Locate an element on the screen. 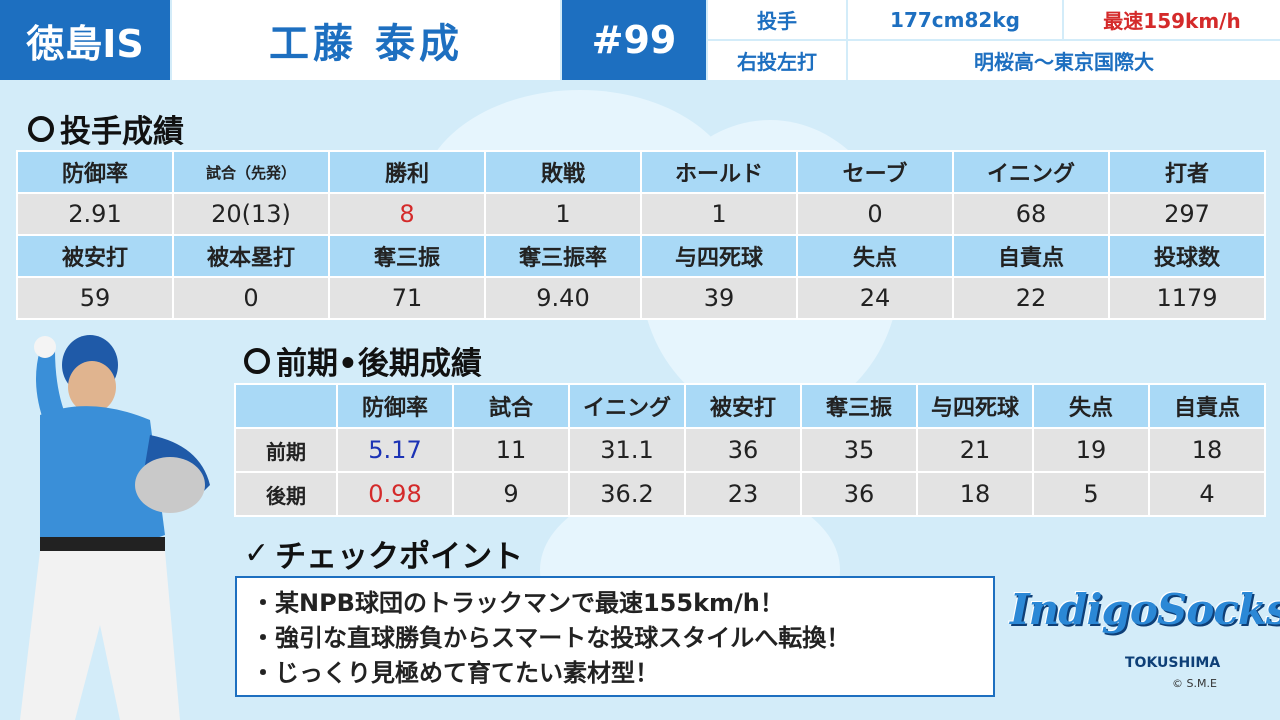 The height and width of the screenshot is (720, 1280). checkpoint-title-text: チェックポイント is located at coordinates (399, 557).